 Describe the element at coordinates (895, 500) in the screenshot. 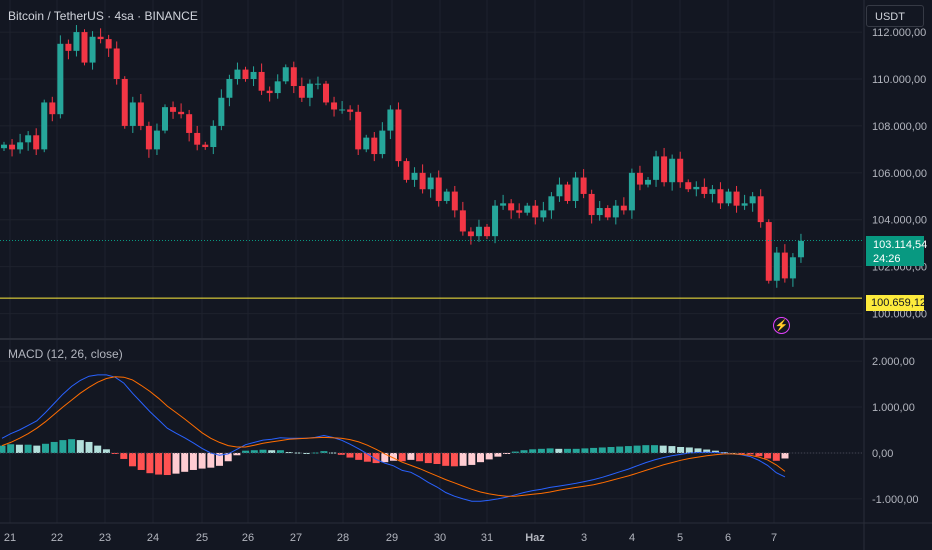

I see `macd-tick-label: -1.000,00` at that location.